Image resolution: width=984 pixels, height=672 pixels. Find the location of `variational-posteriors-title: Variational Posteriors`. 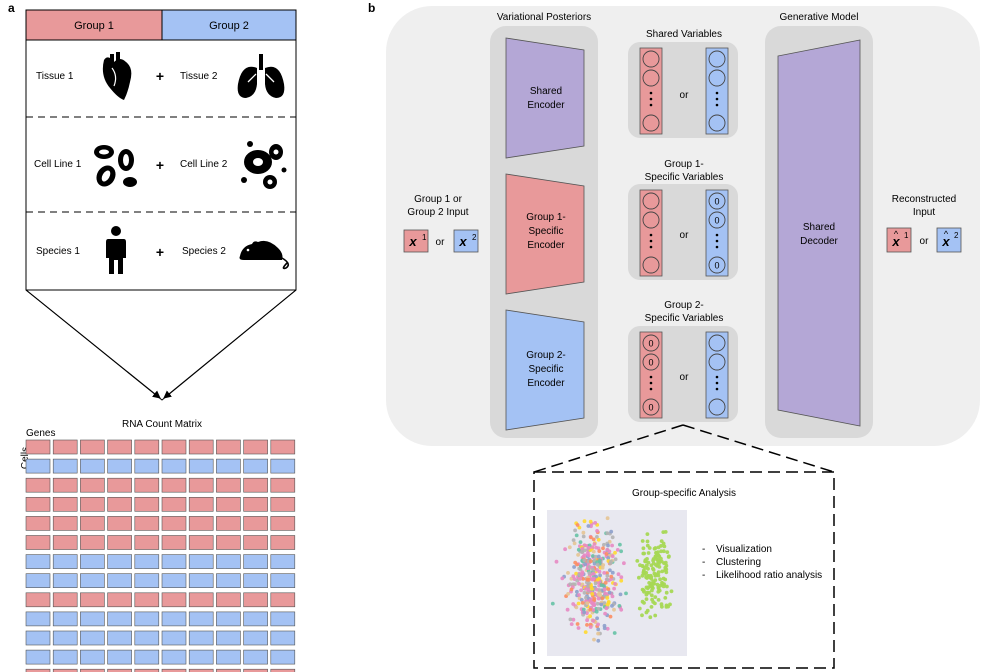

variational-posteriors-title: Variational Posteriors is located at coordinates (544, 17).